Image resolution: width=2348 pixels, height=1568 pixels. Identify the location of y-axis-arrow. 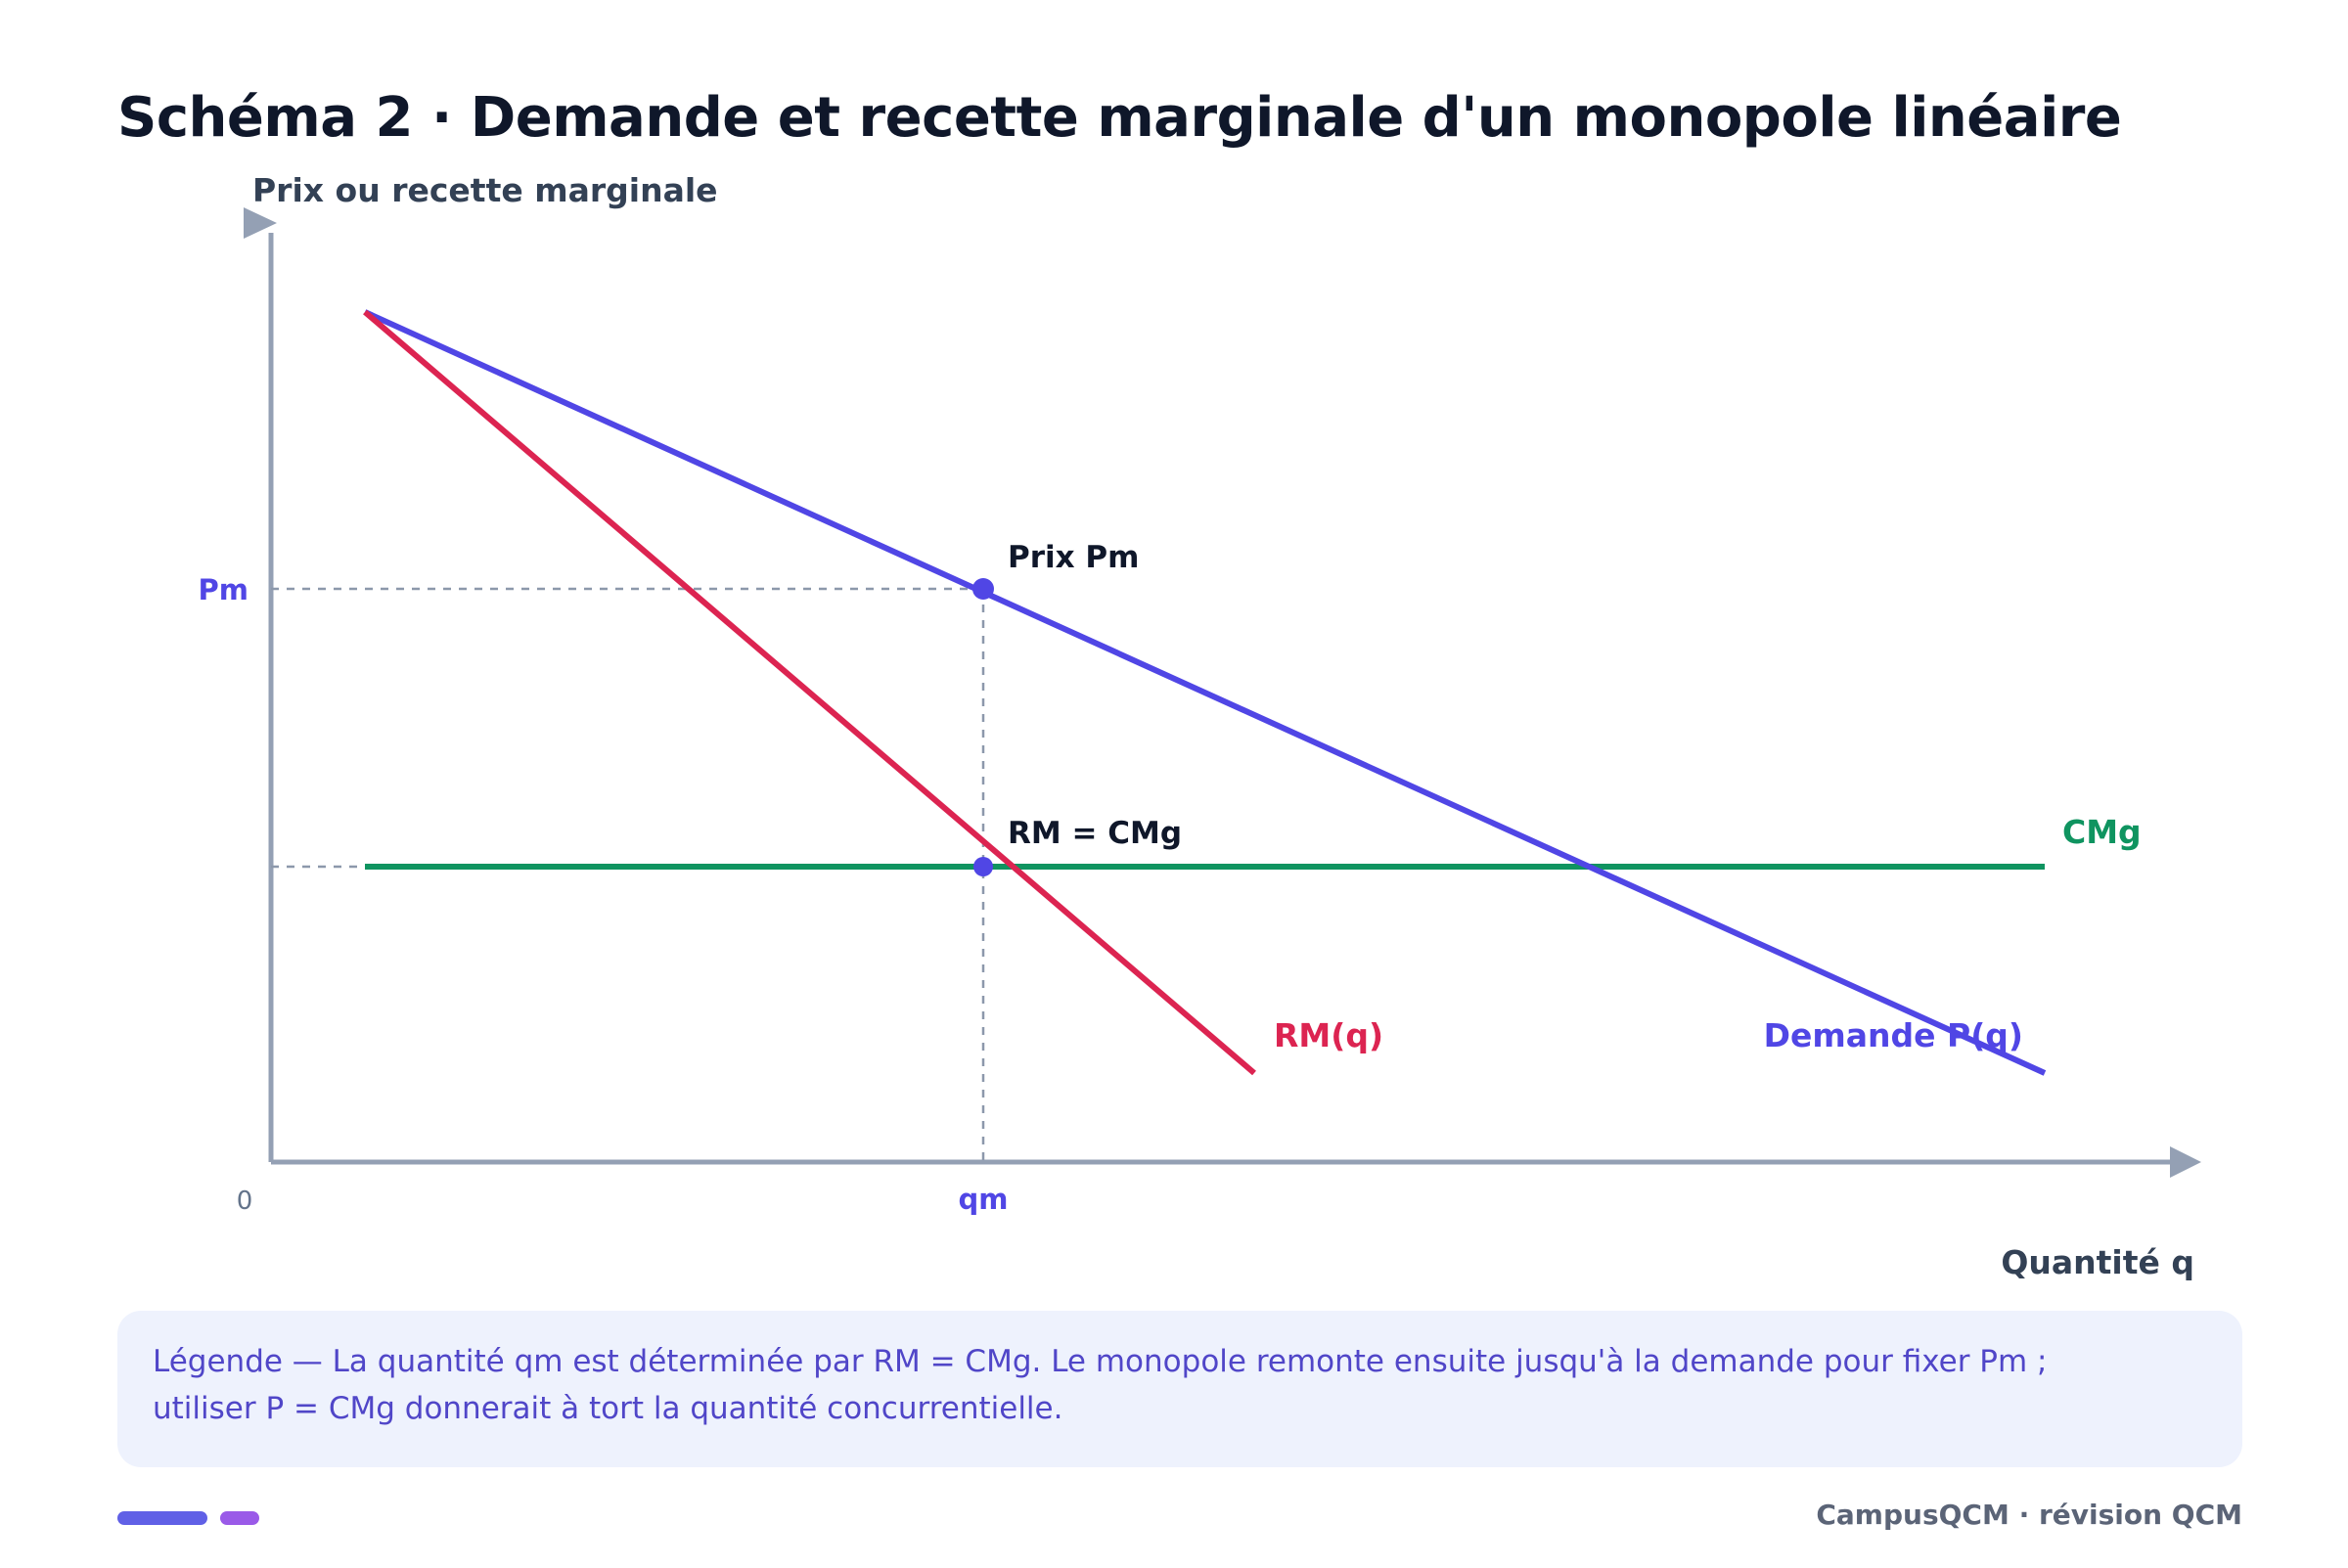
(260, 223).